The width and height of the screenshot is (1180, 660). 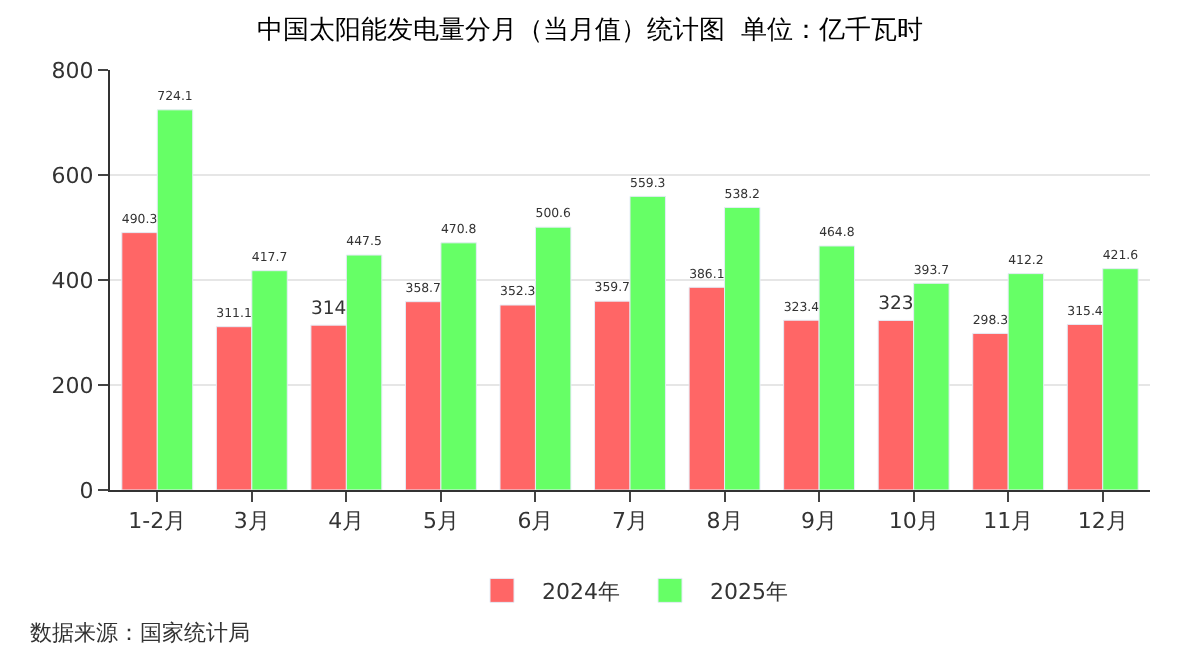 I want to click on legend-label: 2025年, so click(x=749, y=591).